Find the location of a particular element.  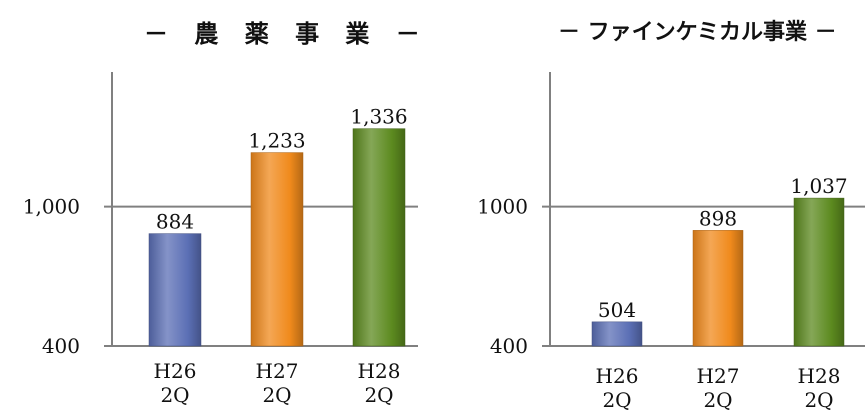

bar-value-label: 898 is located at coordinates (718, 218).